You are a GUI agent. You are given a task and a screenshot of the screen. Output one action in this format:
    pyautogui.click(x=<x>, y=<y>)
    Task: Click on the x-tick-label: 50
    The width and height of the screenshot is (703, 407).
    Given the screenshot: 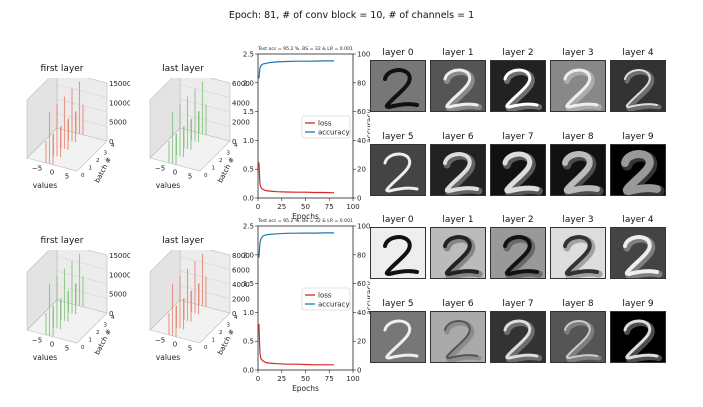 What is the action you would take?
    pyautogui.click(x=305, y=379)
    